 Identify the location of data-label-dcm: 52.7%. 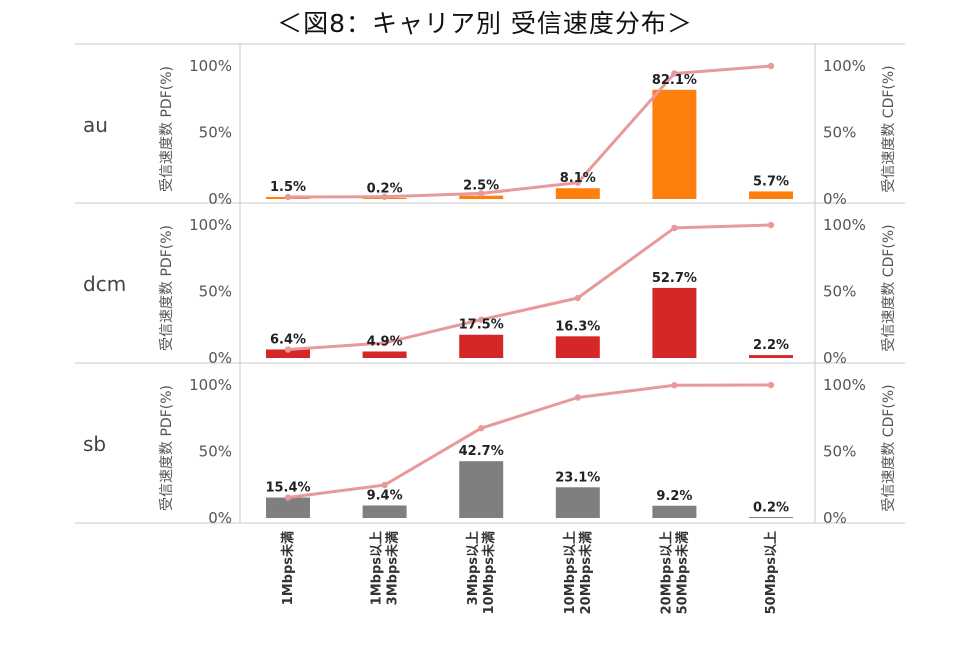
(674, 278).